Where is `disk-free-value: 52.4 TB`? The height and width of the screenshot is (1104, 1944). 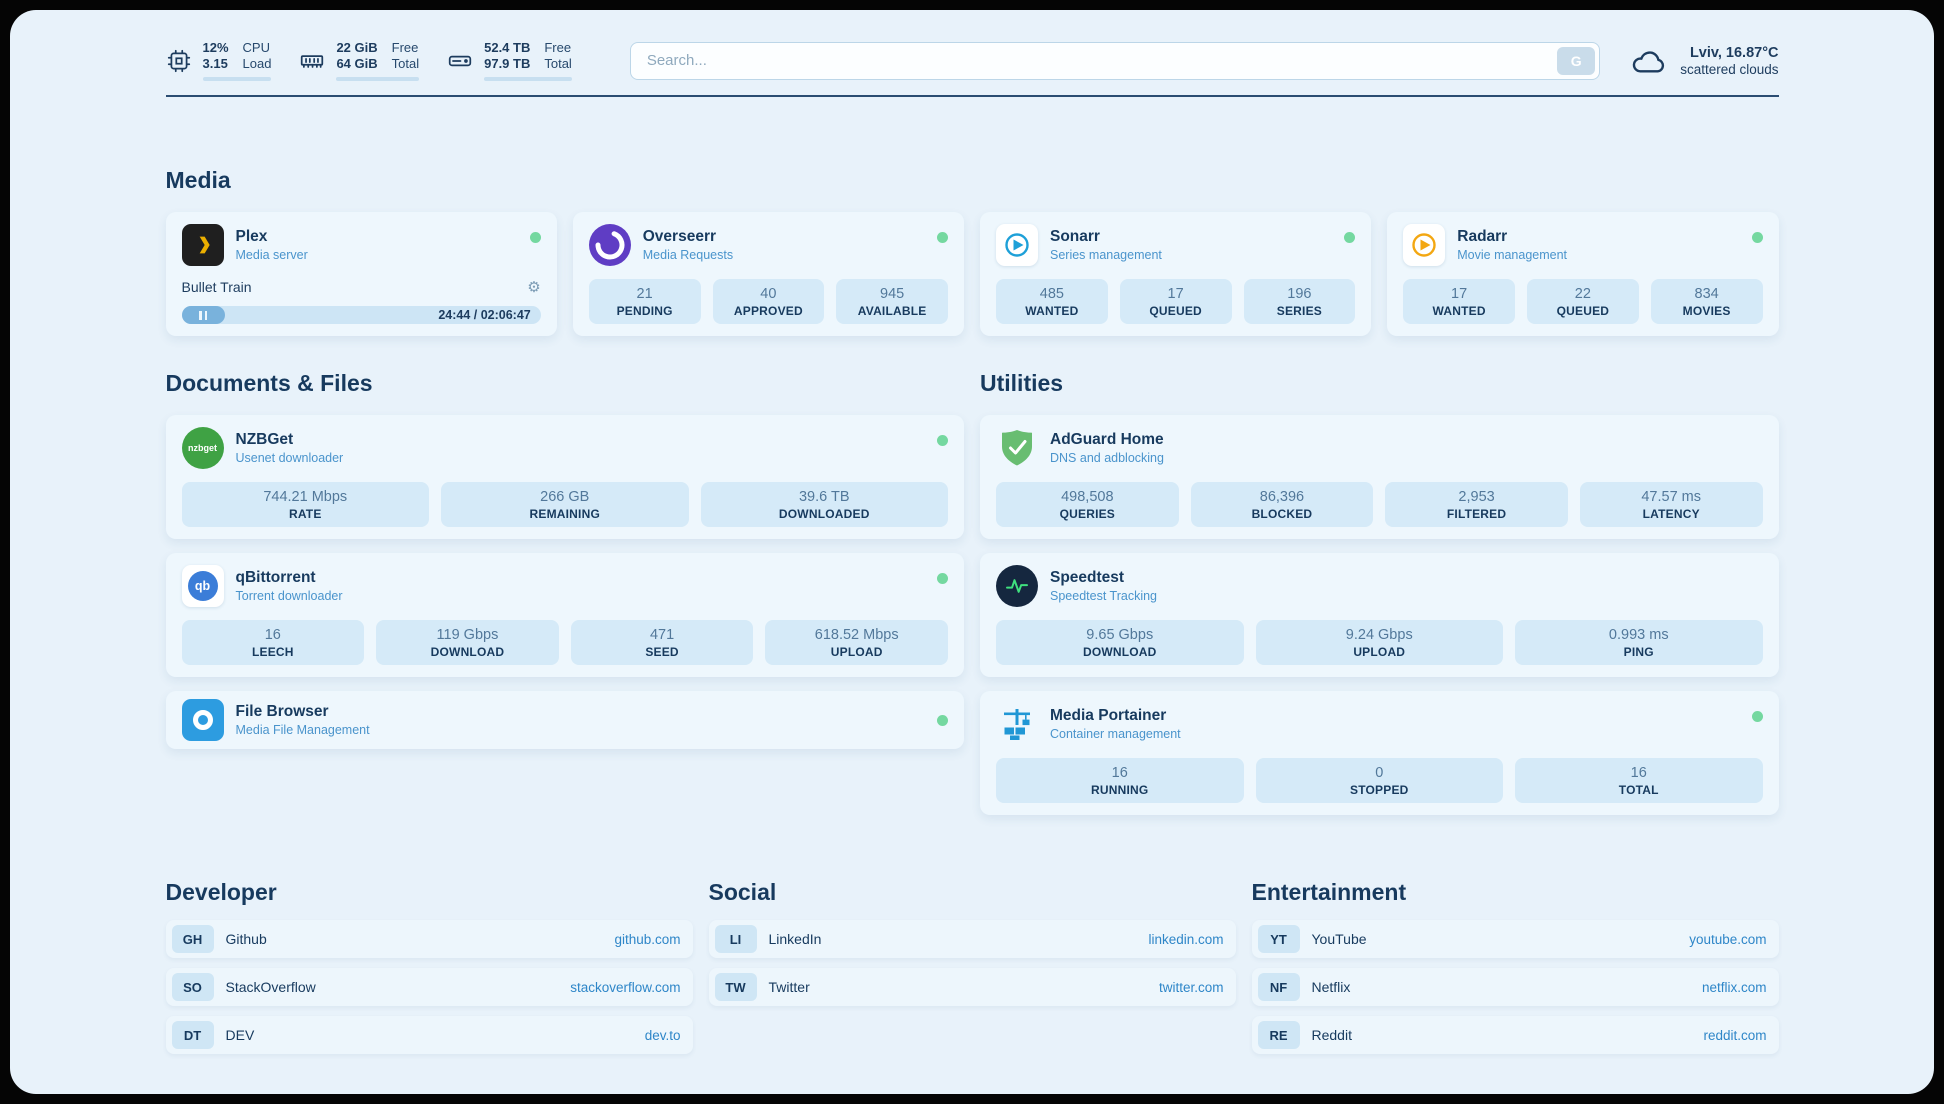 disk-free-value: 52.4 TB is located at coordinates (507, 47).